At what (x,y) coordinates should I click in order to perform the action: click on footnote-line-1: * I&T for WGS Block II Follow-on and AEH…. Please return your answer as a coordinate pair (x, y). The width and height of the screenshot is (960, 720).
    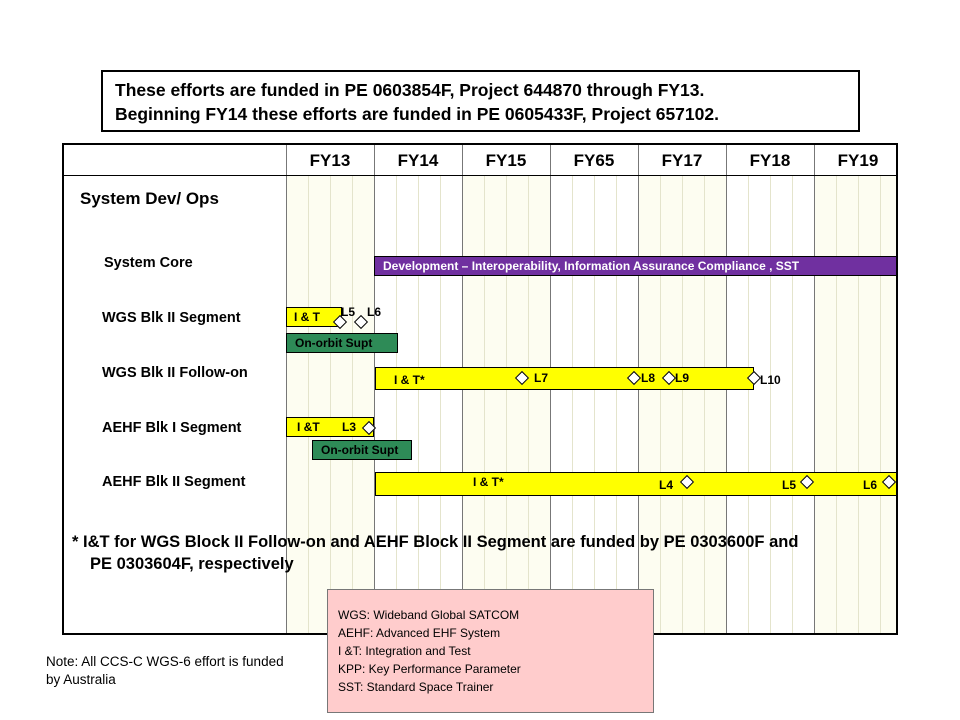
    Looking at the image, I should click on (435, 542).